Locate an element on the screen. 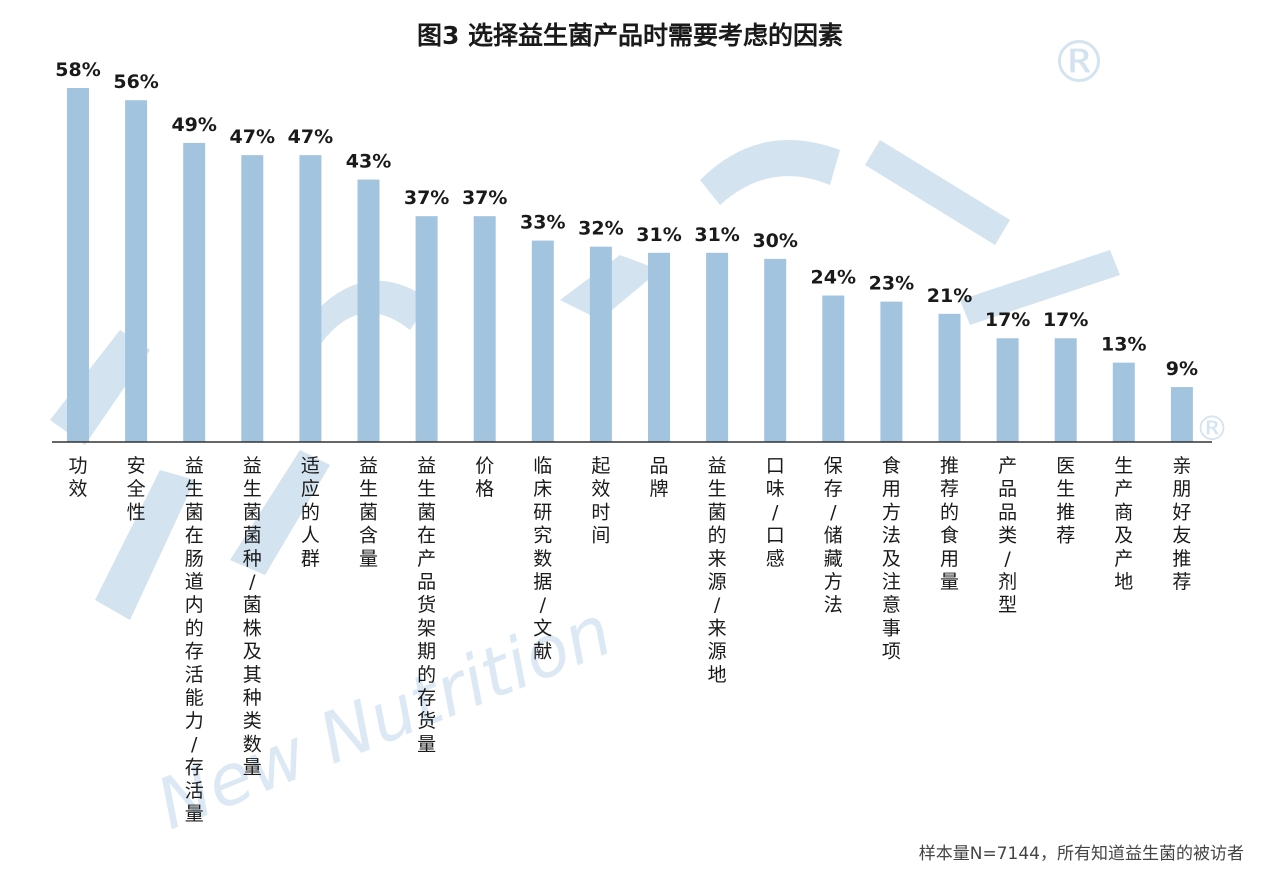  category-label-13: 口味/口感 is located at coordinates (775, 512).